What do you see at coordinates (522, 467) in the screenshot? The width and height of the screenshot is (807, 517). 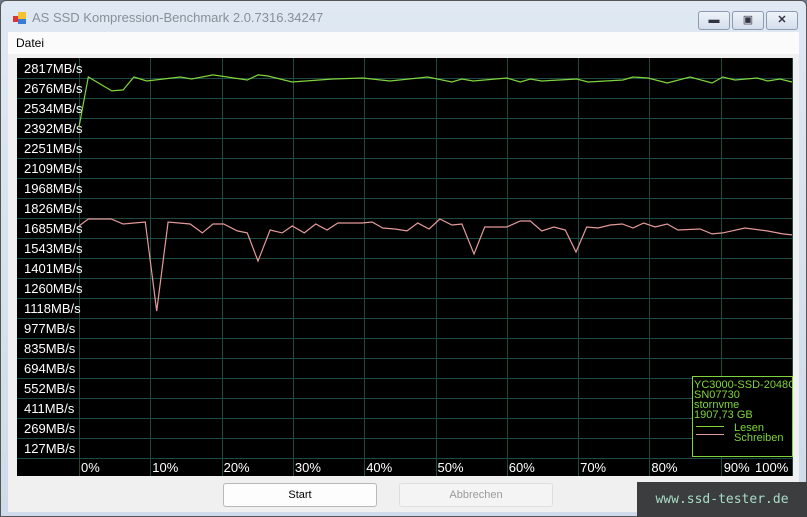 I see `x-tick-label: 60%` at bounding box center [522, 467].